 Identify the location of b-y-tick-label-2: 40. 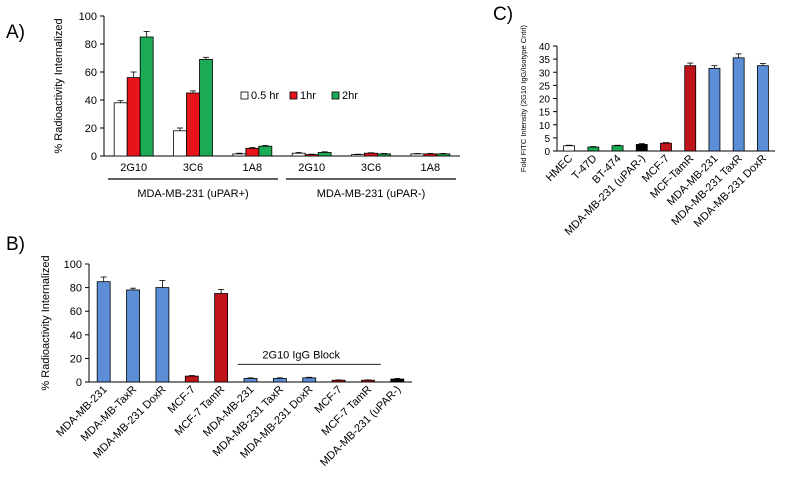
(76, 336).